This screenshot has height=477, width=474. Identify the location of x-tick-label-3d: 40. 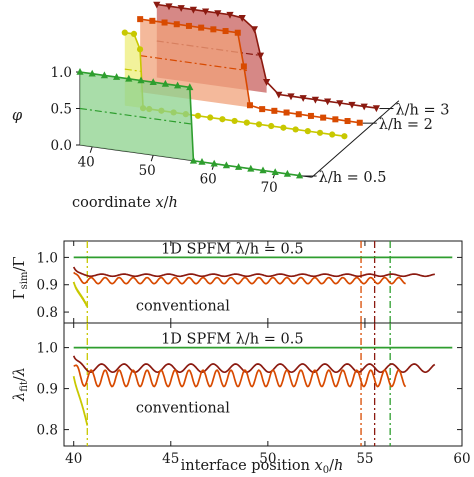
(86, 163).